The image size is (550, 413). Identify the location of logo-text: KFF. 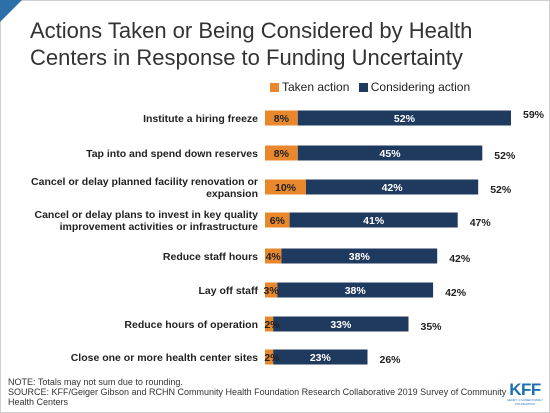
(525, 389).